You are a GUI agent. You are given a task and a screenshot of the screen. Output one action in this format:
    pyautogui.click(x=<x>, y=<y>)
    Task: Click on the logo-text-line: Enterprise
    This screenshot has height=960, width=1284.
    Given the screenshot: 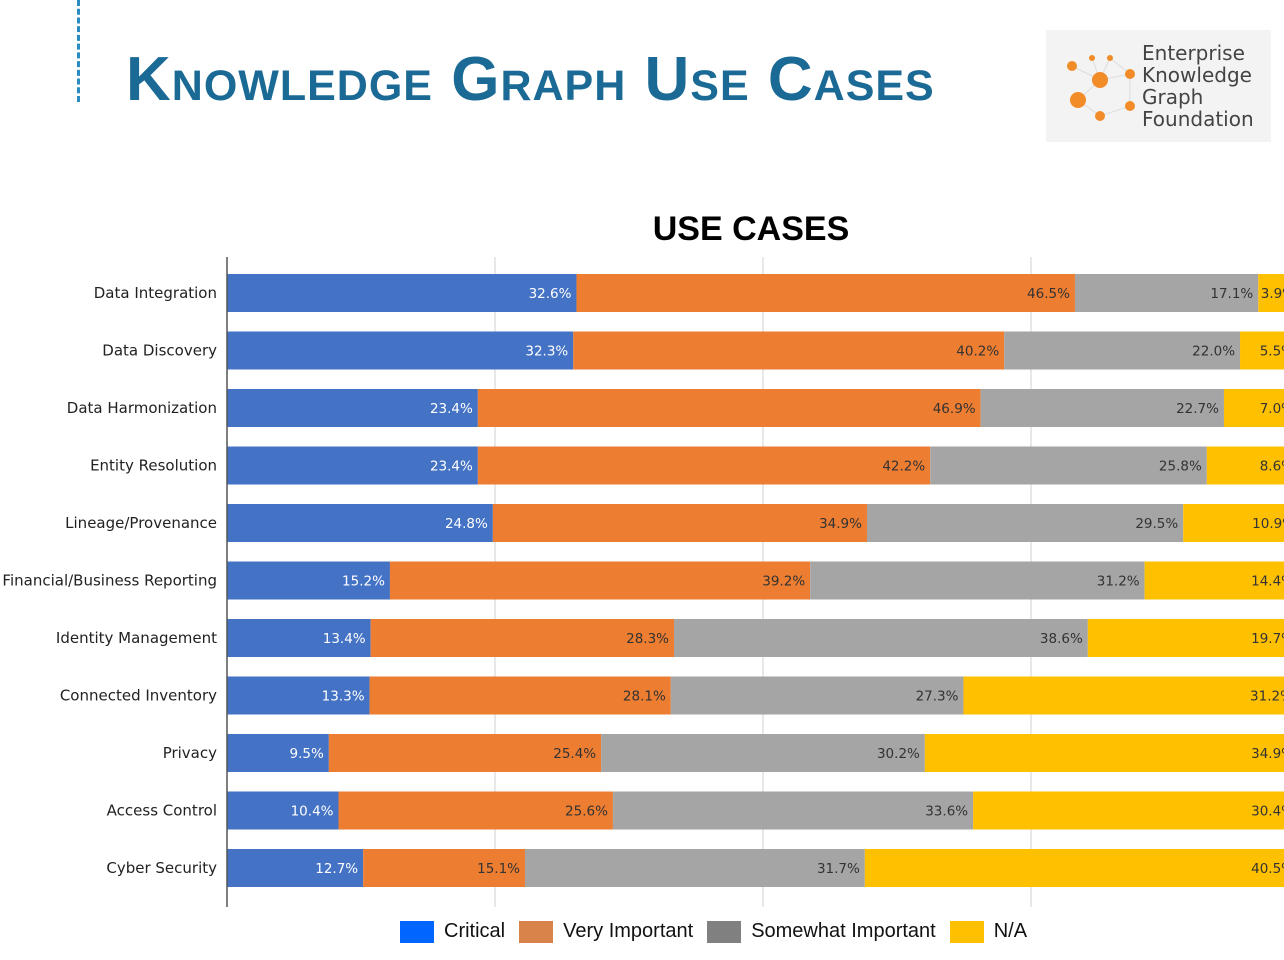 What is the action you would take?
    pyautogui.click(x=1193, y=53)
    